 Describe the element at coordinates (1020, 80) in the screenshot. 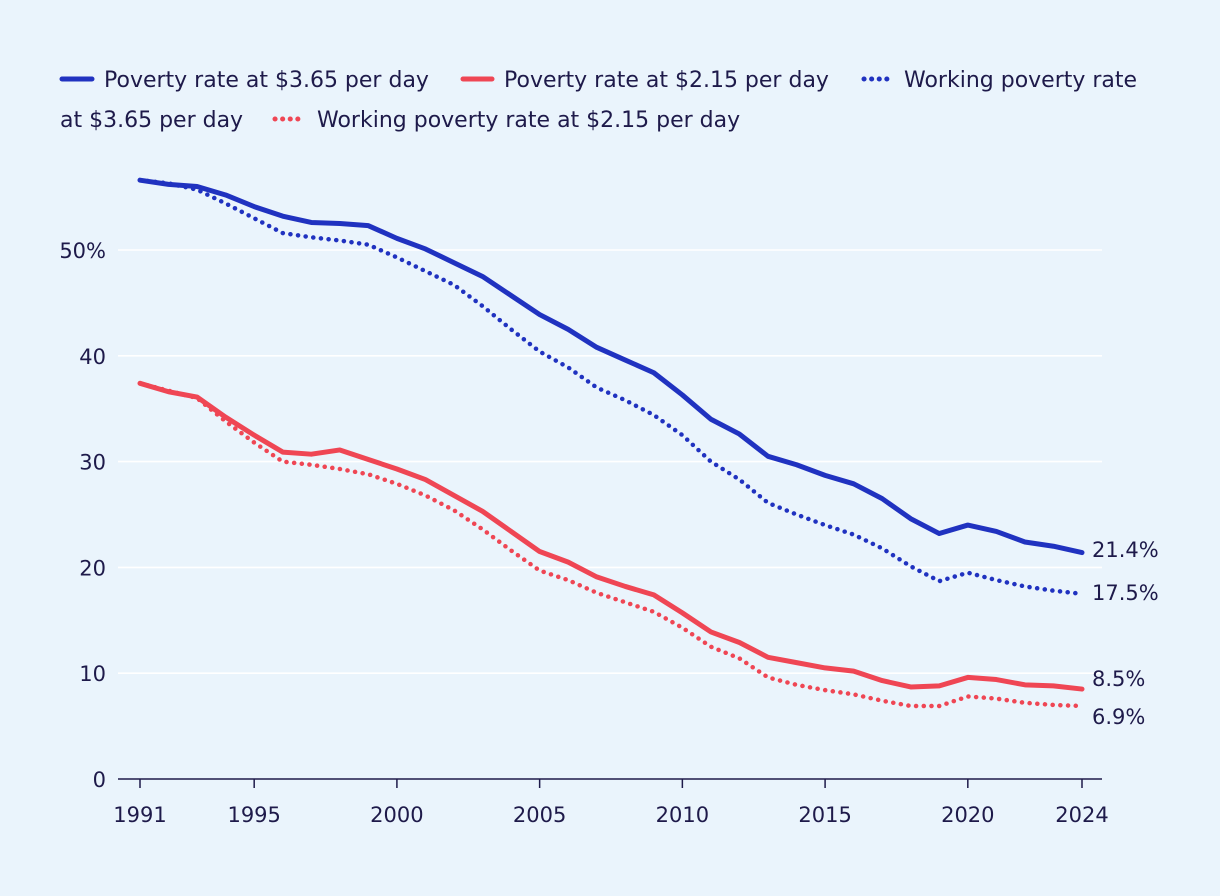

I see `legend-label-working-365-line1: Working poverty rate` at that location.